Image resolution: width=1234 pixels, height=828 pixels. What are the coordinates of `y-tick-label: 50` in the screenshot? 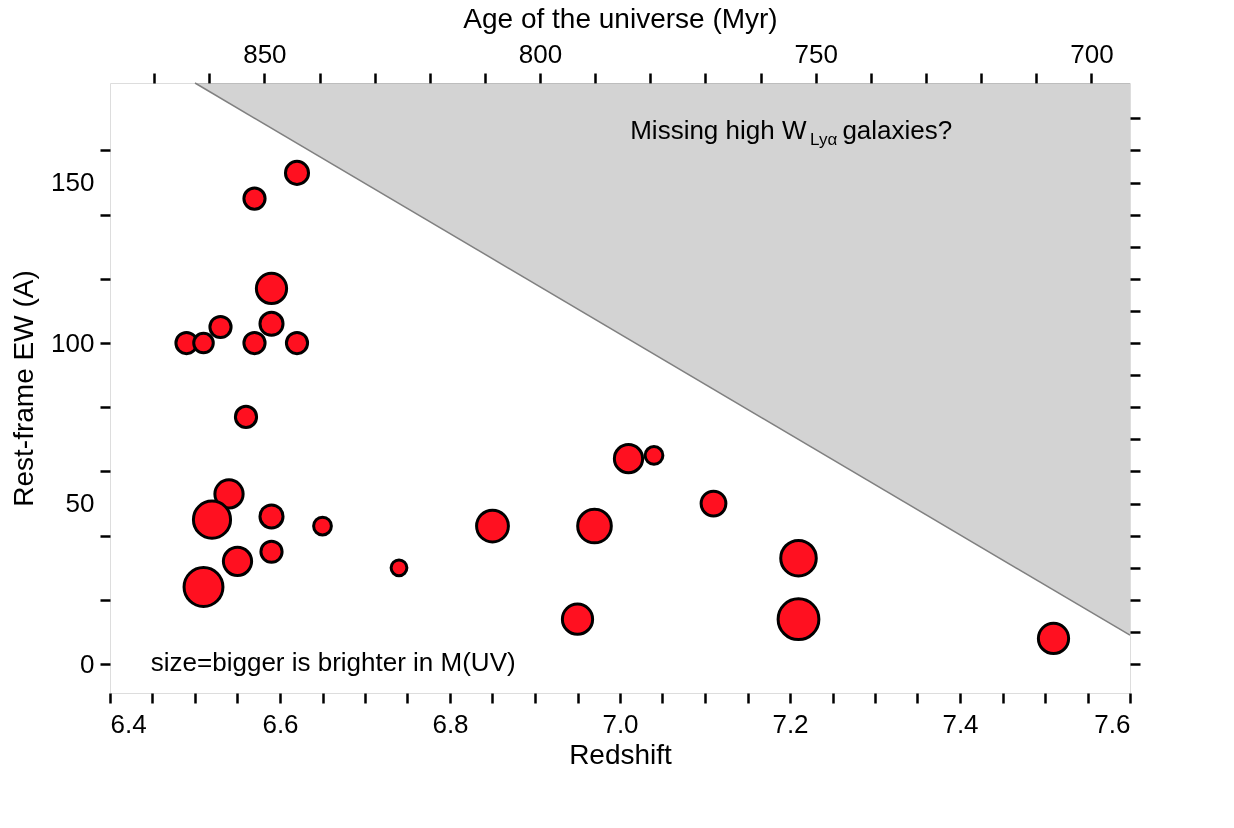 It's located at (80, 503).